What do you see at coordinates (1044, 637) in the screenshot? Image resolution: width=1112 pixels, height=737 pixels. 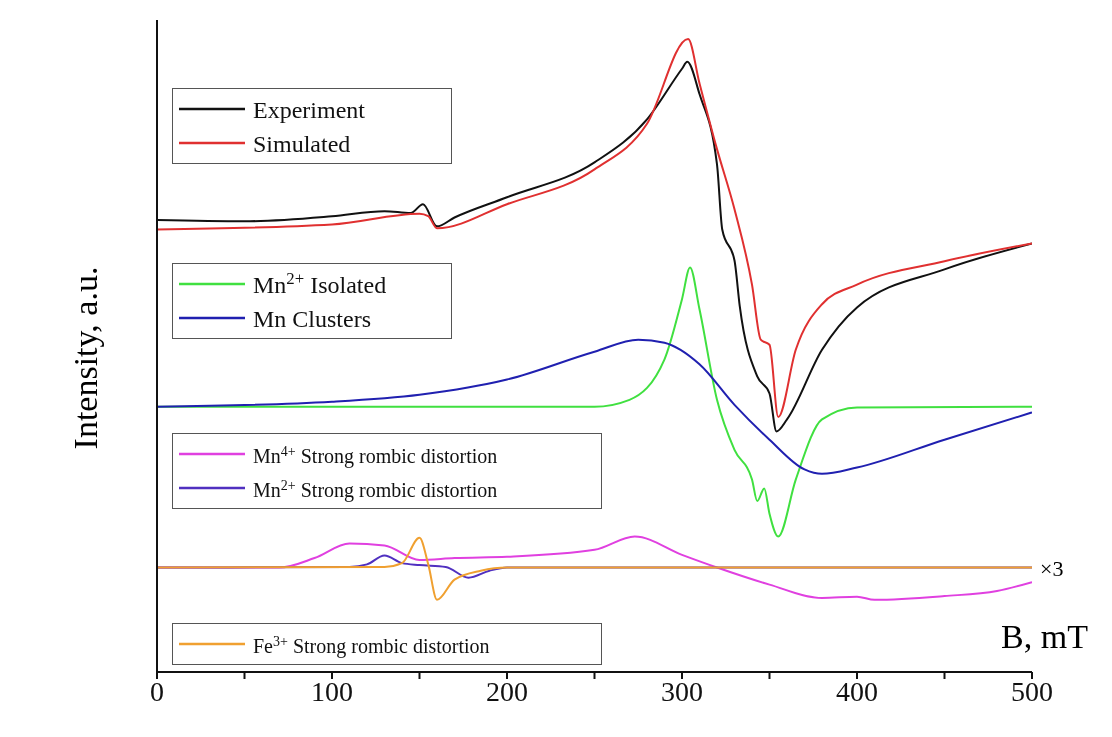 I see `x-axis-title: B, mT` at bounding box center [1044, 637].